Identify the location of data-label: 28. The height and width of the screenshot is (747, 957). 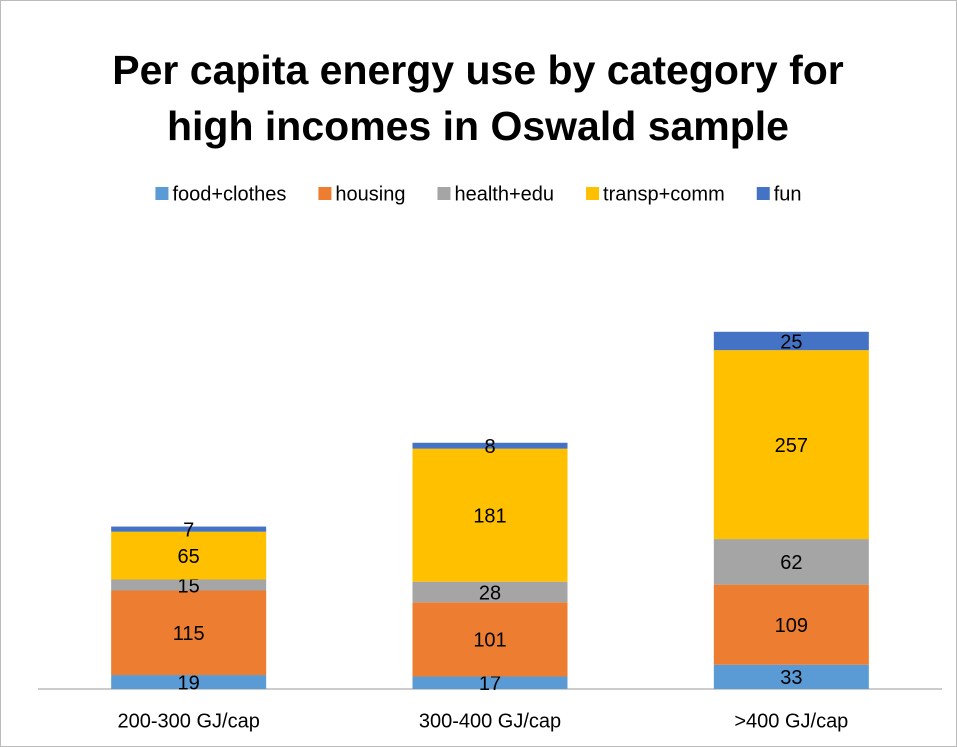
(490, 593).